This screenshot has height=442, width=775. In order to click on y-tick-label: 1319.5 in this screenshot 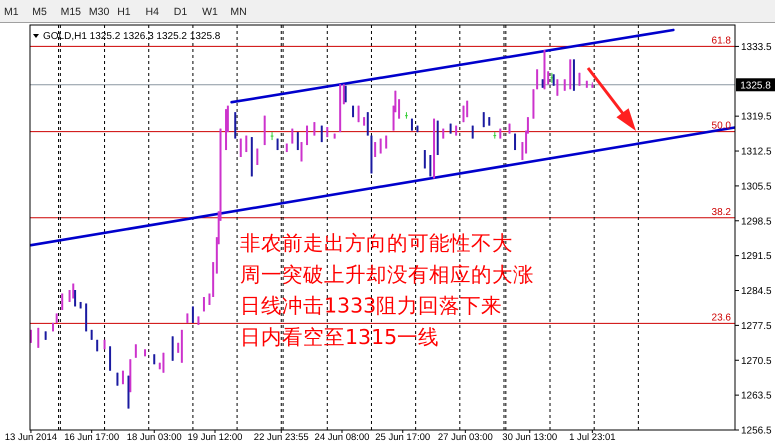, I will do `click(756, 117)`.